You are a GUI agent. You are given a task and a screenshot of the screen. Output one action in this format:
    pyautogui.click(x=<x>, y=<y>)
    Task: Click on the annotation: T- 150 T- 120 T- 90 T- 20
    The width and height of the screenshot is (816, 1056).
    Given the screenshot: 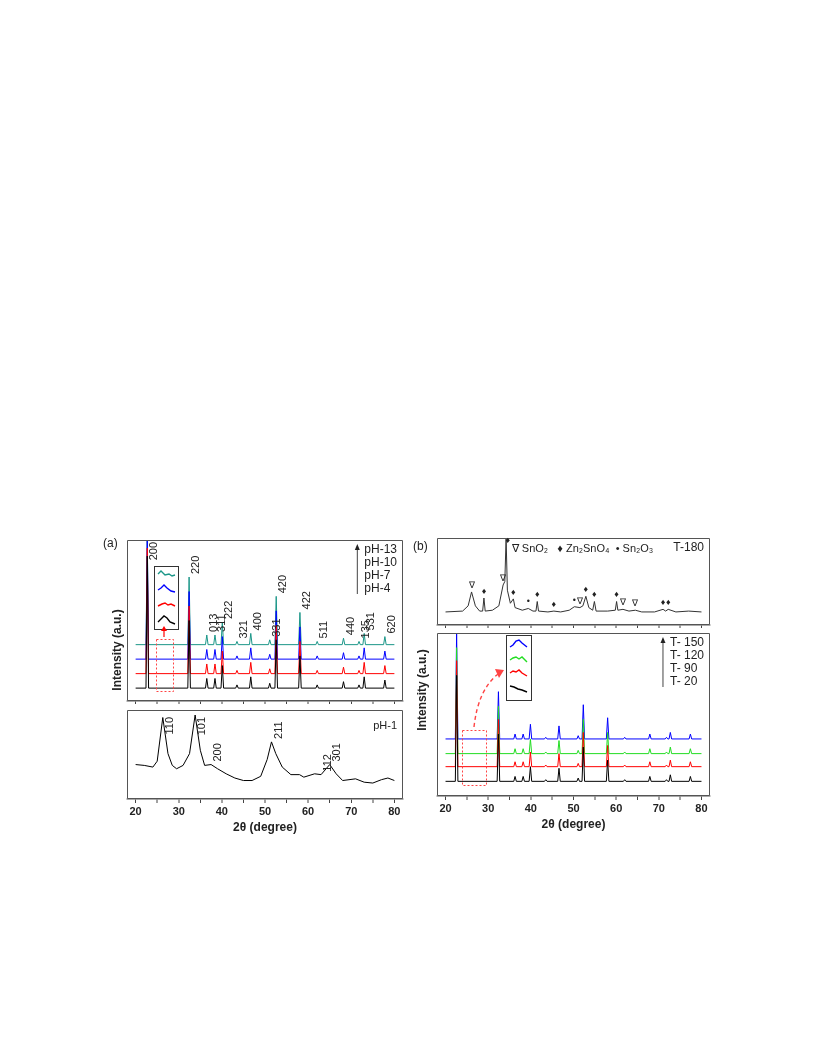 What is the action you would take?
    pyautogui.click(x=687, y=662)
    